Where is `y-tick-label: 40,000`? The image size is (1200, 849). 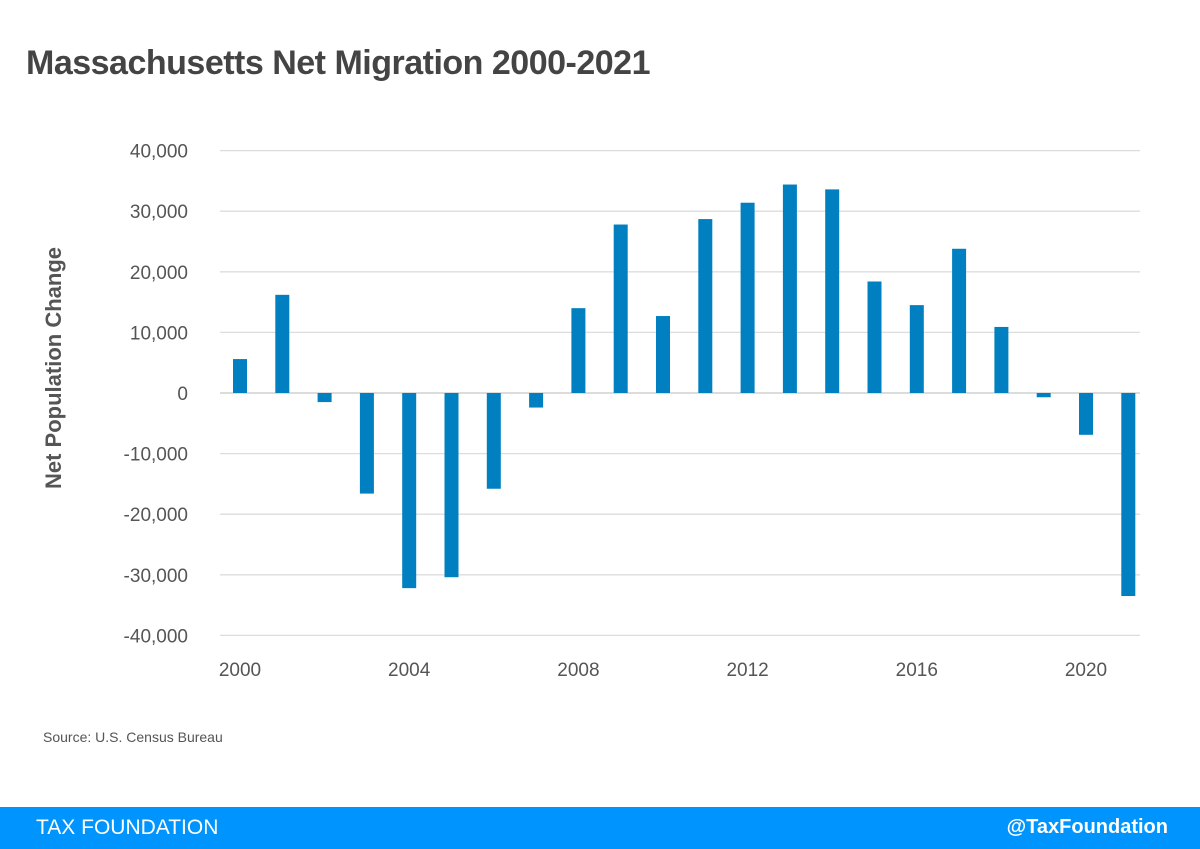 y-tick-label: 40,000 is located at coordinates (159, 152).